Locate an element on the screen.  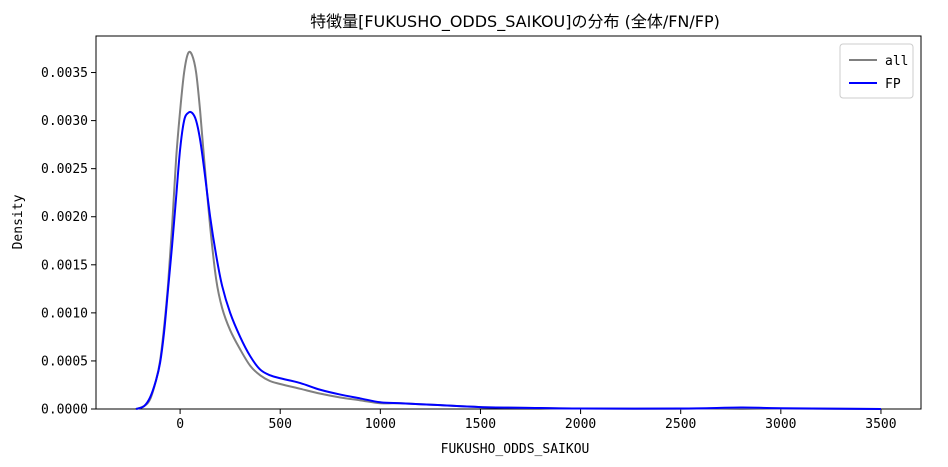
legend-label-all: all is located at coordinates (896, 61).